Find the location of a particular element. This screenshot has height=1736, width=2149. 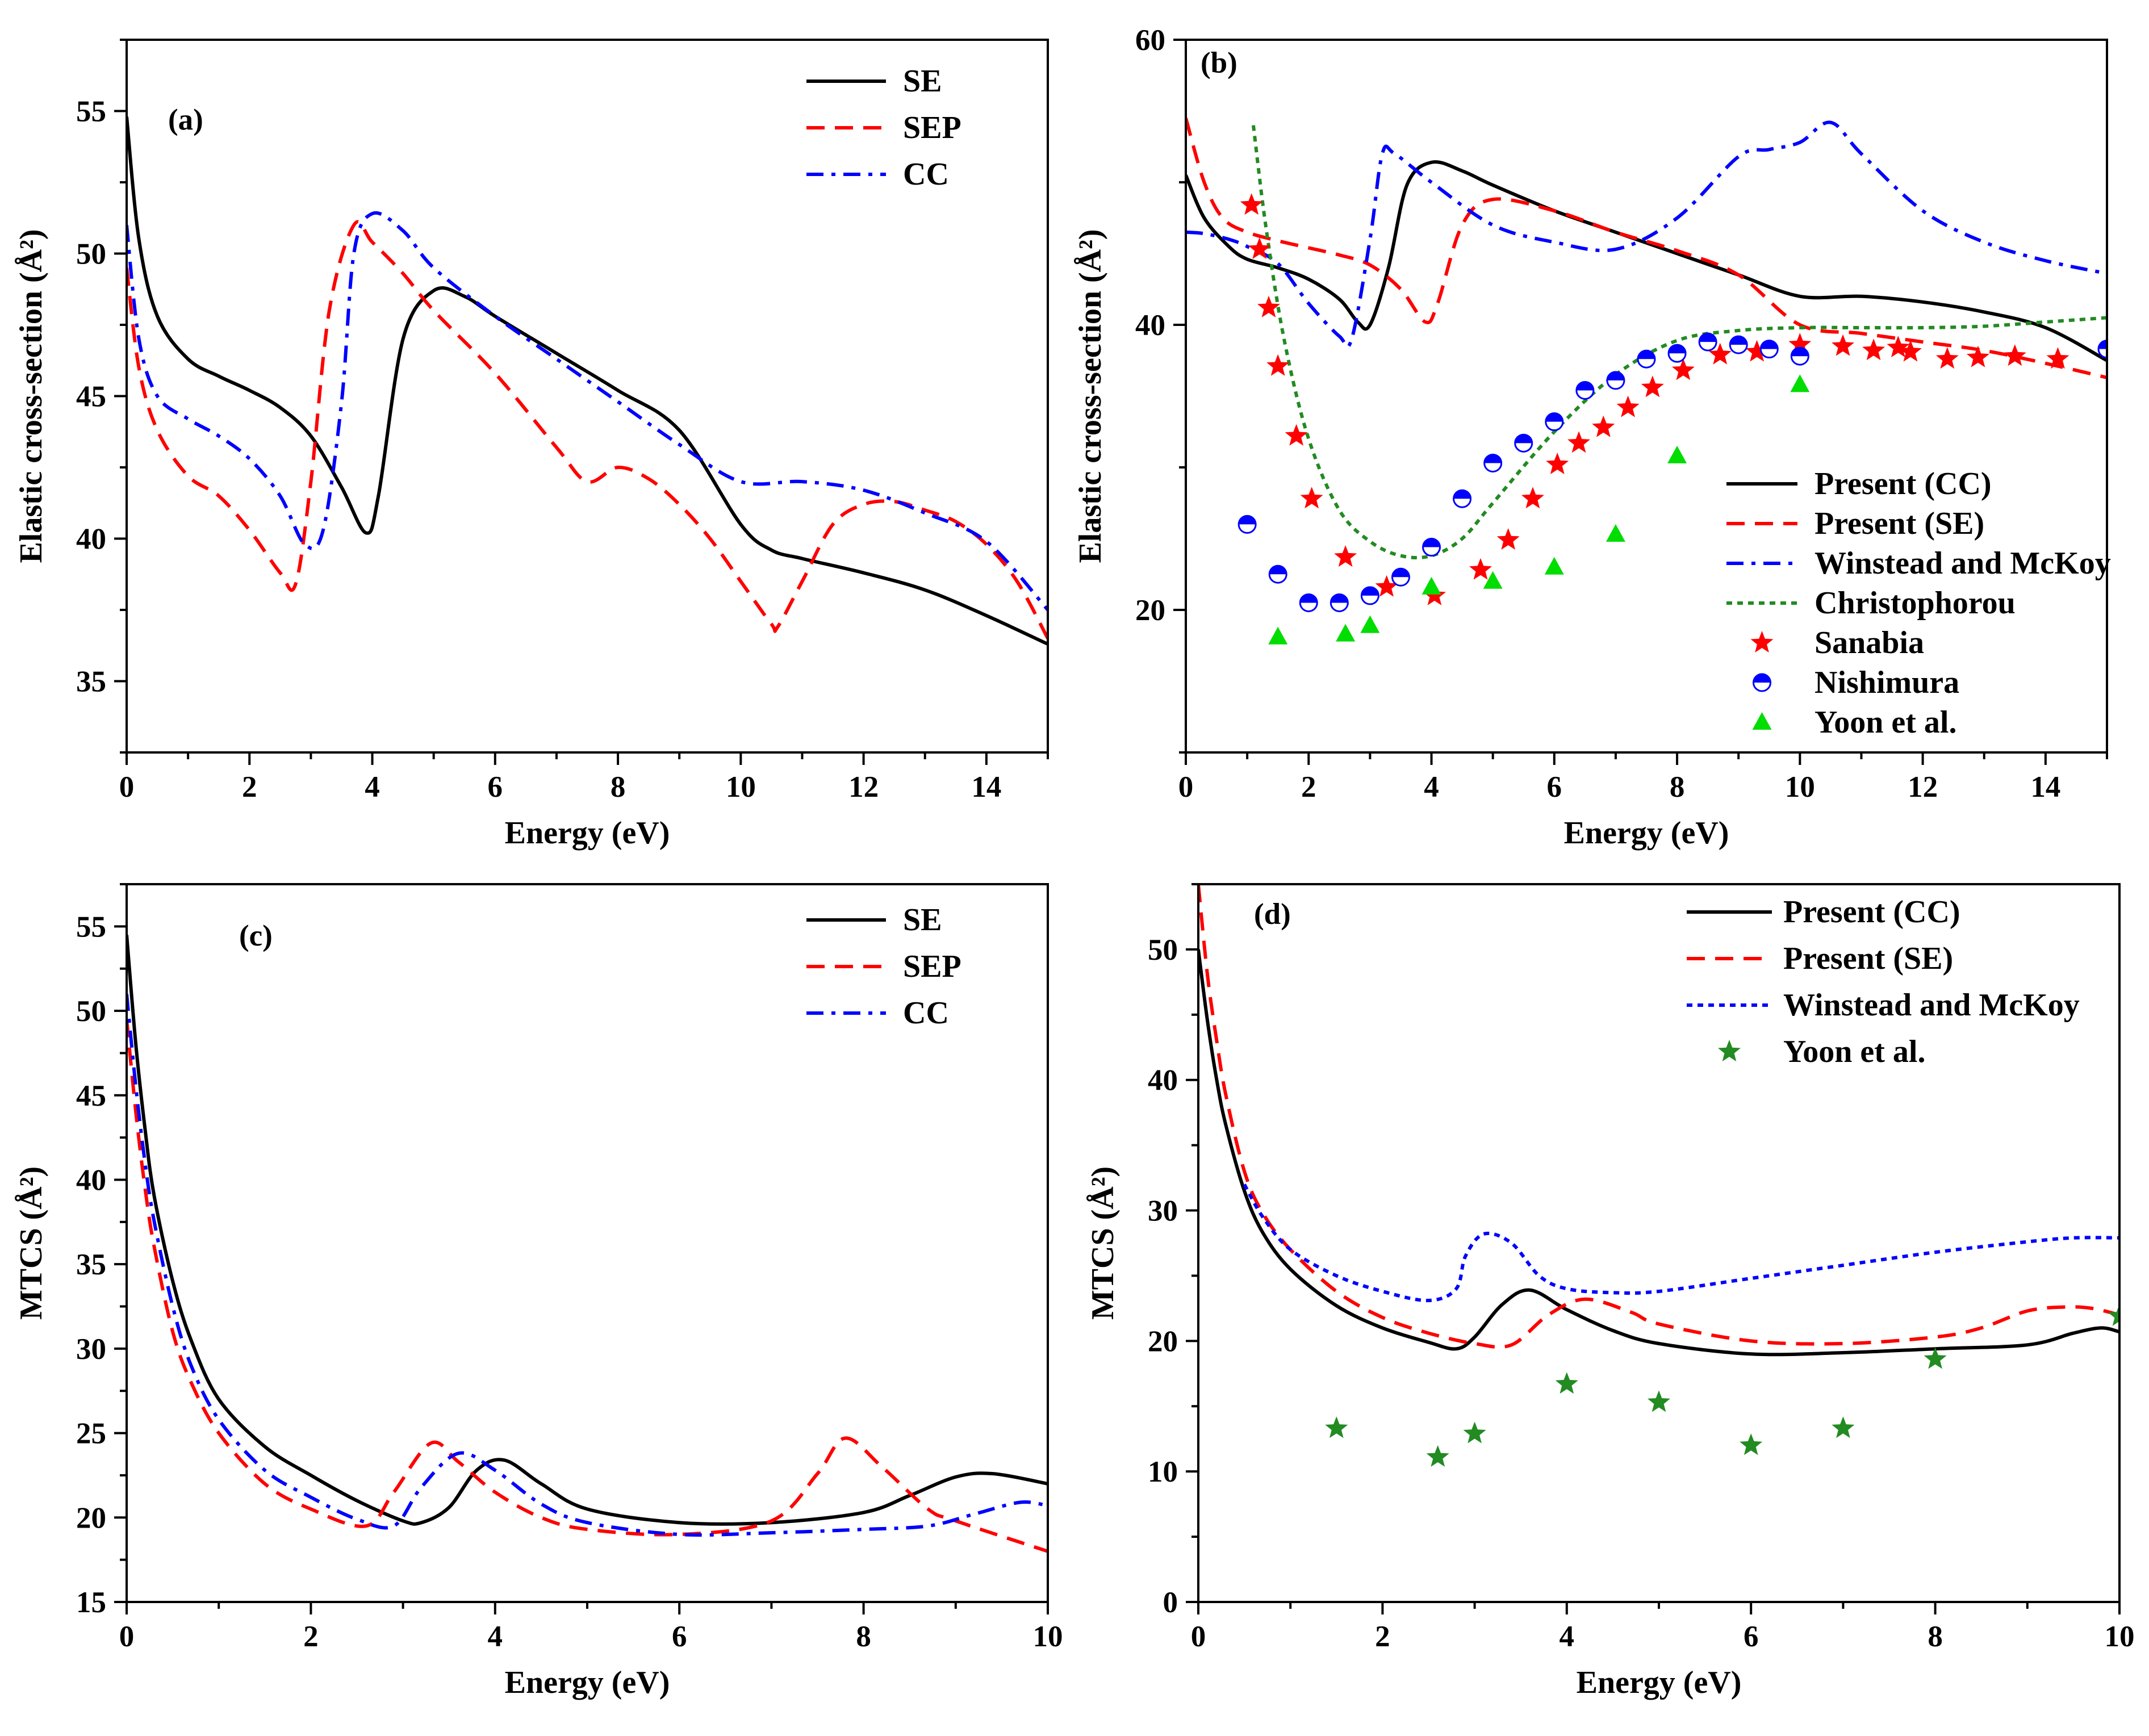

legend-item: CC is located at coordinates (877, 174).